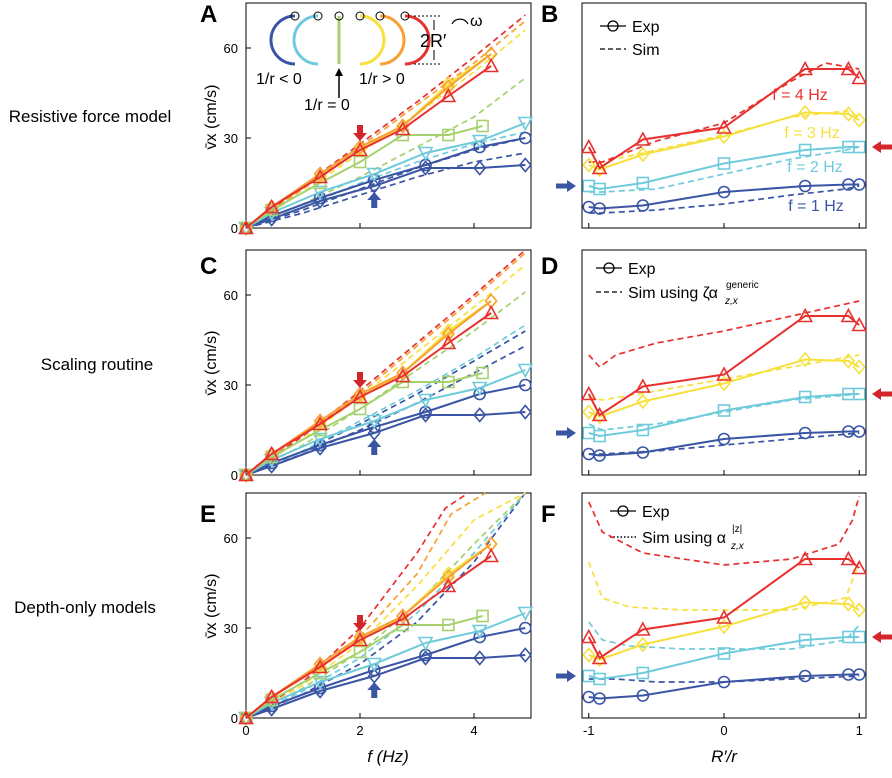  What do you see at coordinates (85, 607) in the screenshot?
I see `row-label-depth: Depth-only models` at bounding box center [85, 607].